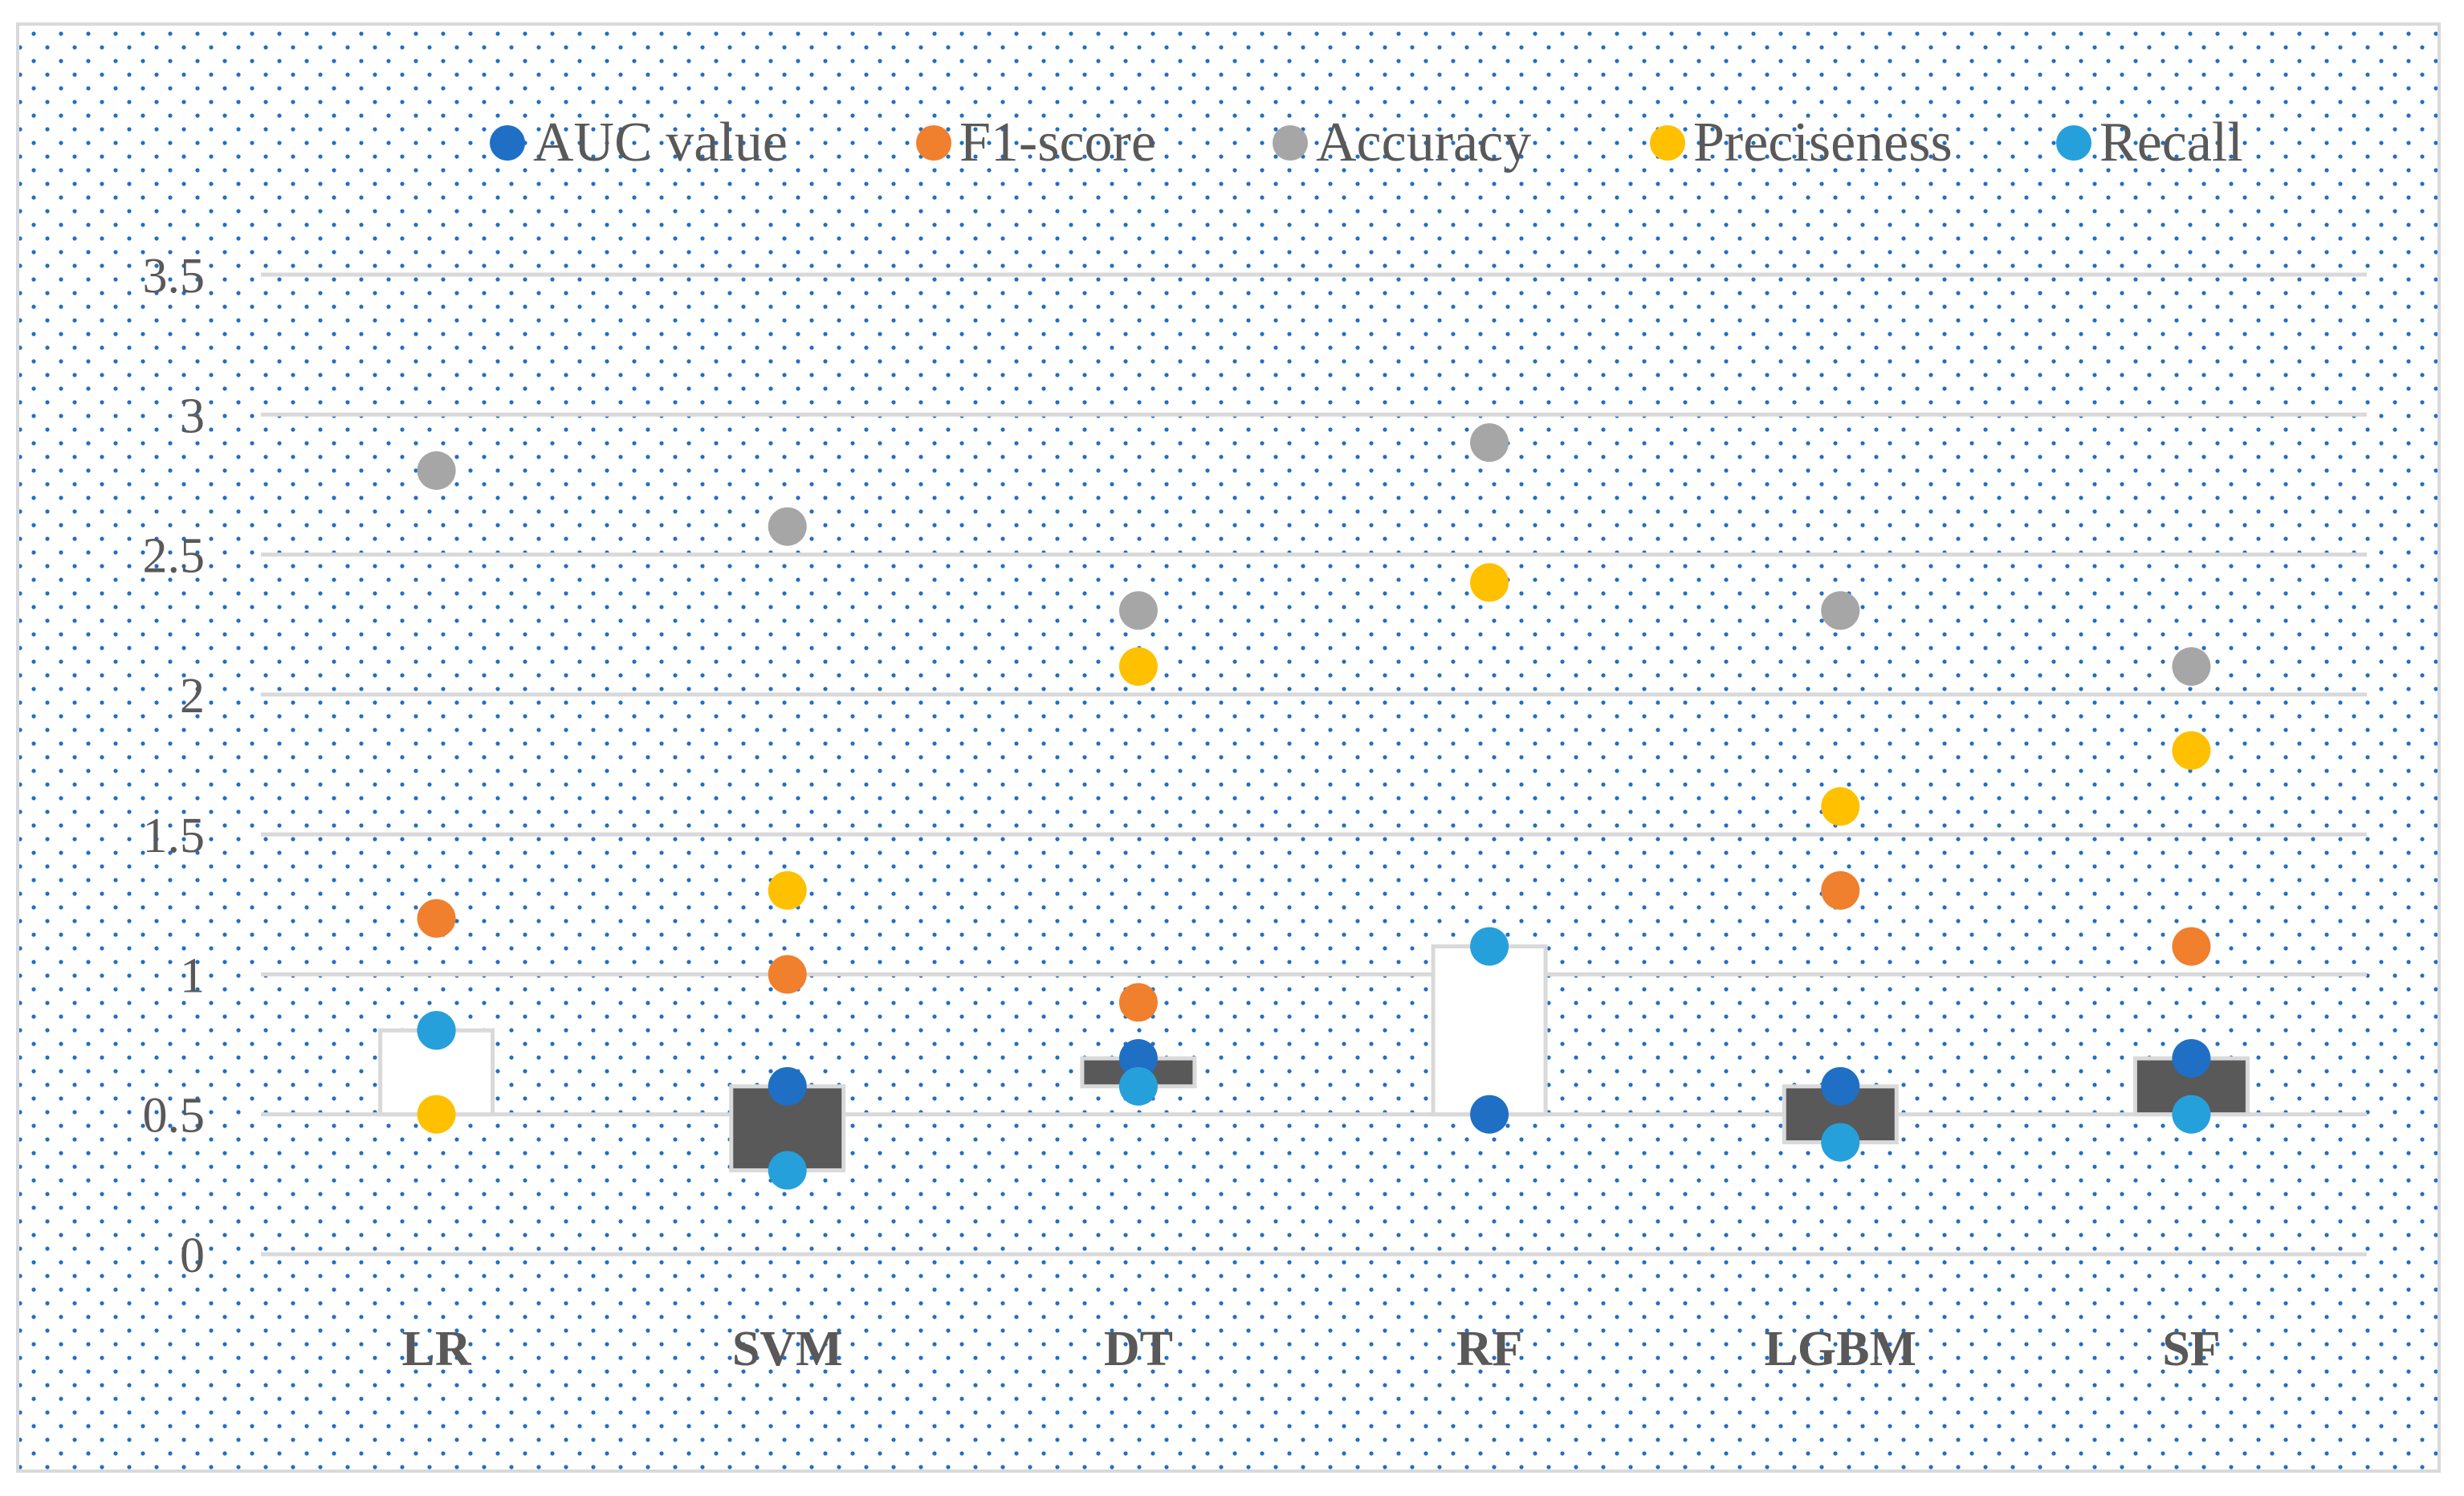 The image size is (2464, 1496). I want to click on x-tick-label: SVM, so click(787, 1349).